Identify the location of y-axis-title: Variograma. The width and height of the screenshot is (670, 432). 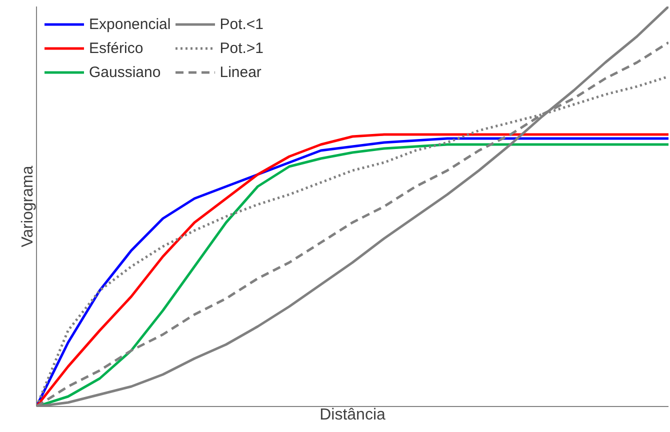
(28, 207).